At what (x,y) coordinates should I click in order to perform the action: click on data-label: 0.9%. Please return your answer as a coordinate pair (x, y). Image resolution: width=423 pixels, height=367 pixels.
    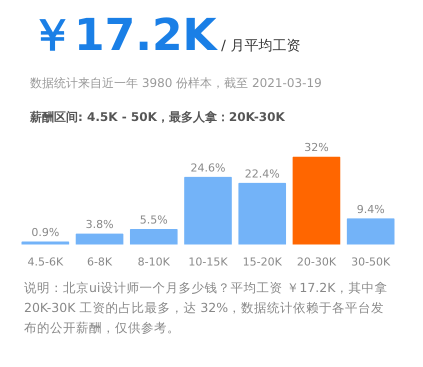
    Looking at the image, I should click on (45, 233).